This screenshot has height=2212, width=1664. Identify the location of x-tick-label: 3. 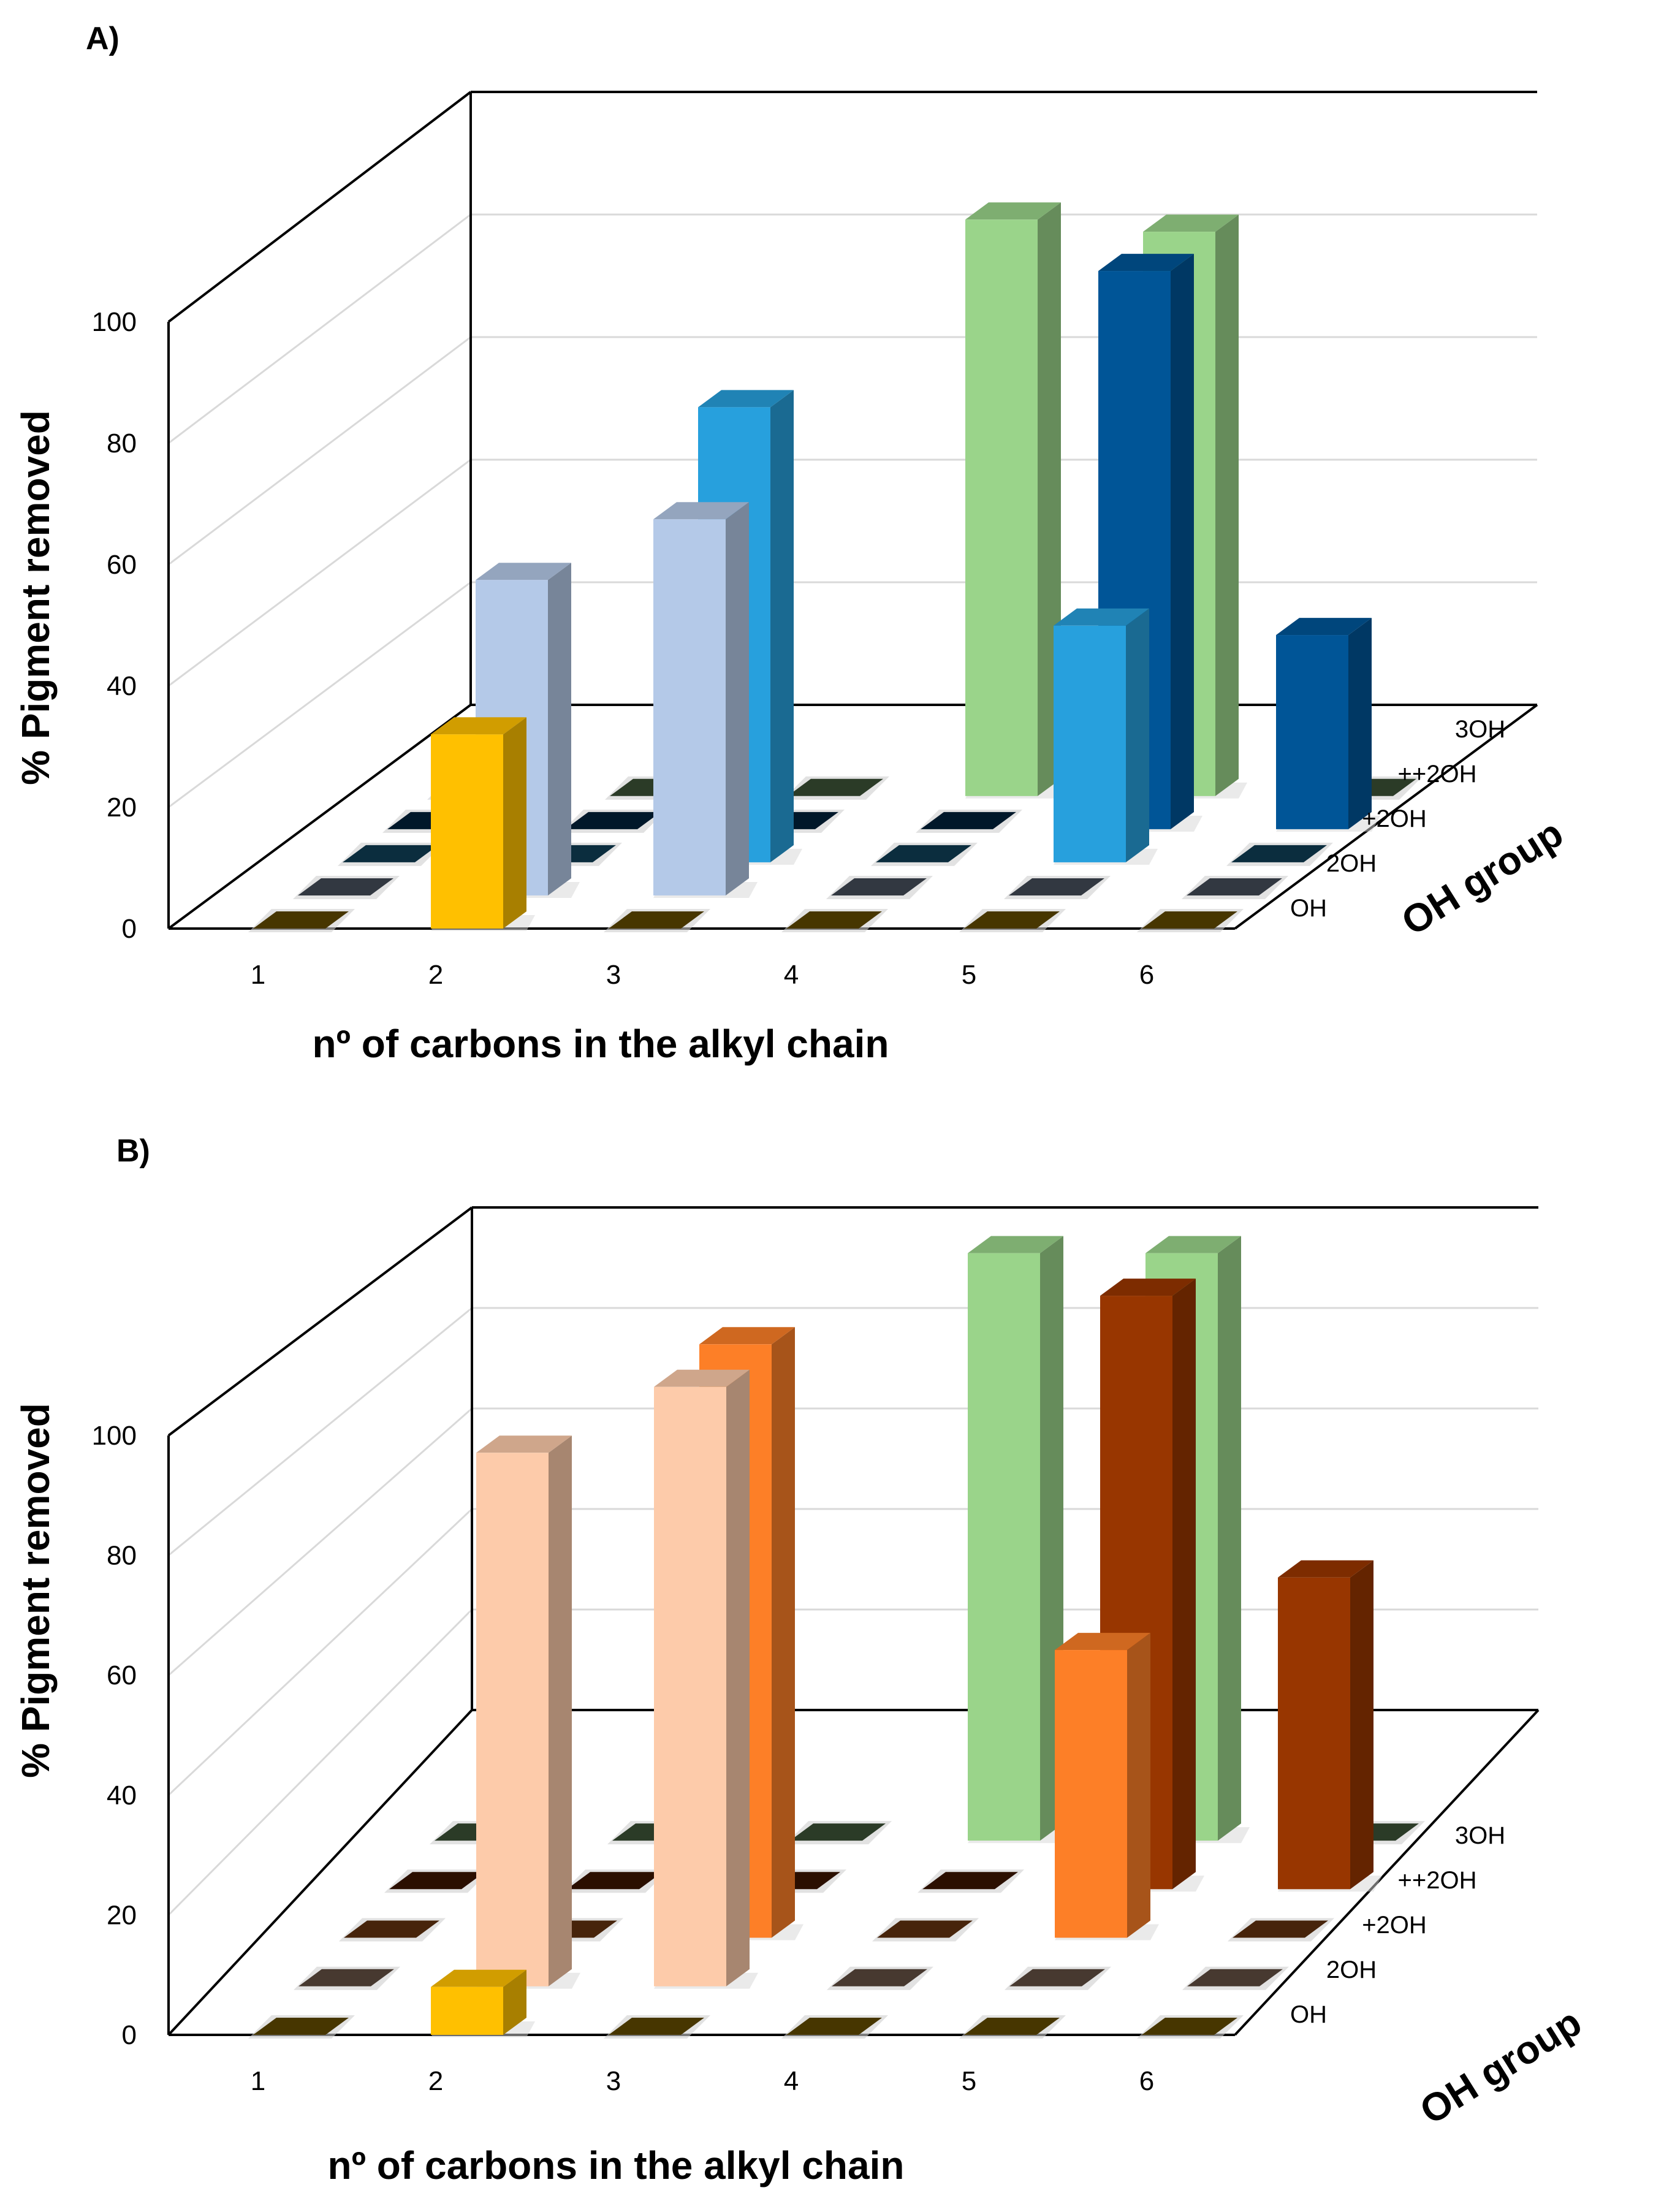
(613, 975).